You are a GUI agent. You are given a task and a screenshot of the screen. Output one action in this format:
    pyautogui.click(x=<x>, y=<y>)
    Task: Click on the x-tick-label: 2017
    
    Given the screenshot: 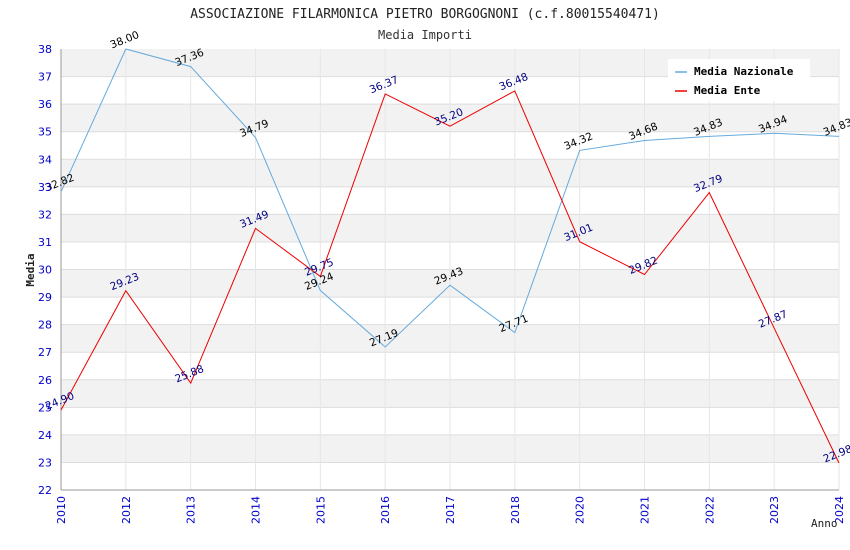 What is the action you would take?
    pyautogui.click(x=450, y=510)
    